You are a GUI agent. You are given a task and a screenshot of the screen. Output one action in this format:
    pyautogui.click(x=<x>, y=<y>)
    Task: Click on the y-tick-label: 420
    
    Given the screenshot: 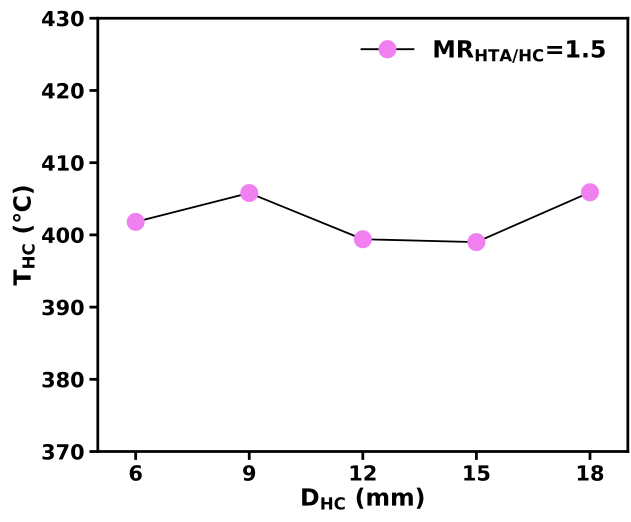 What is the action you would take?
    pyautogui.click(x=63, y=90)
    